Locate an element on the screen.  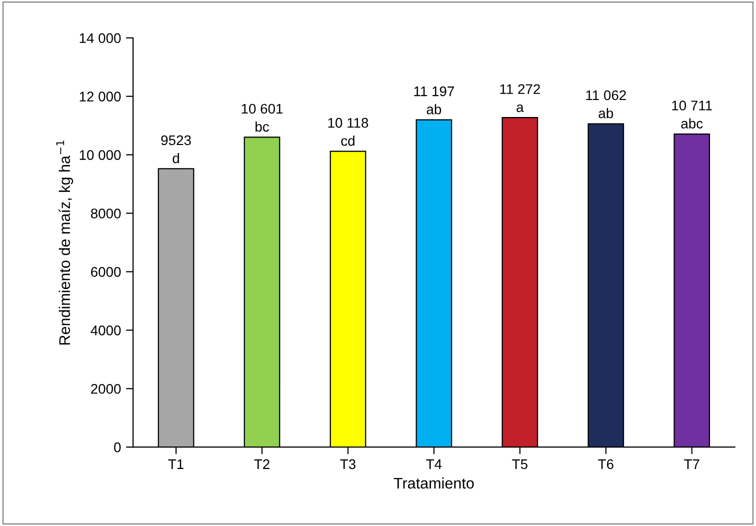
x-tick-label: T4 is located at coordinates (434, 464).